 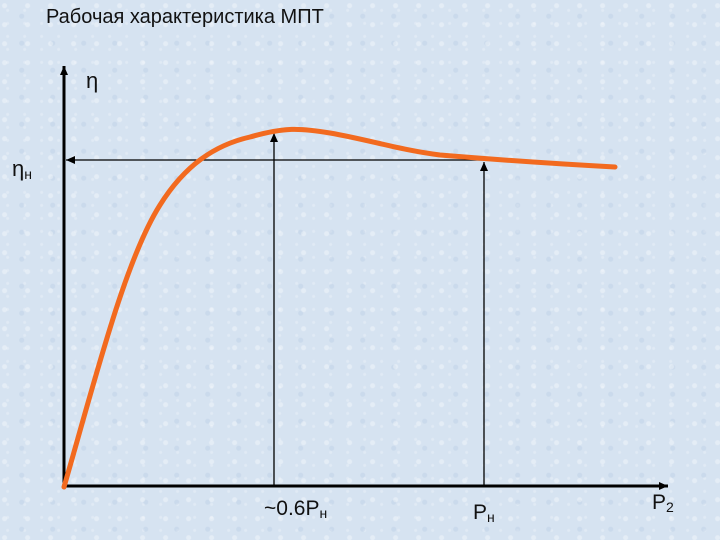 I want to click on x-axis-label: Р2, so click(x=663, y=503).